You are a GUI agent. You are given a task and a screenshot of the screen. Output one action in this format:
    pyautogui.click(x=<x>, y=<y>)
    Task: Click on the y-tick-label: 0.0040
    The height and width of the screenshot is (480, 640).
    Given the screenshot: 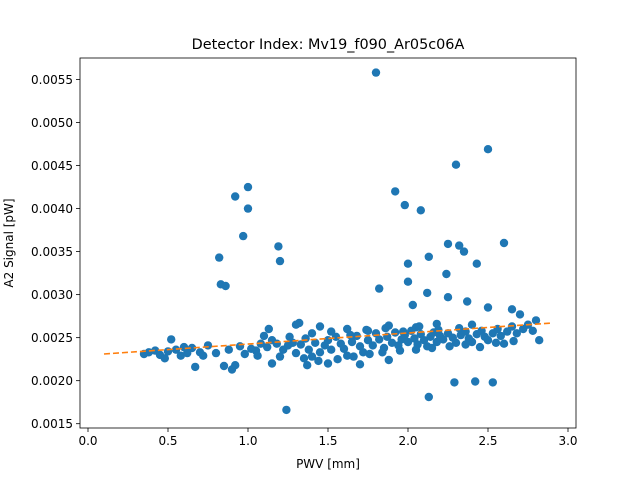 What is the action you would take?
    pyautogui.click(x=52, y=209)
    